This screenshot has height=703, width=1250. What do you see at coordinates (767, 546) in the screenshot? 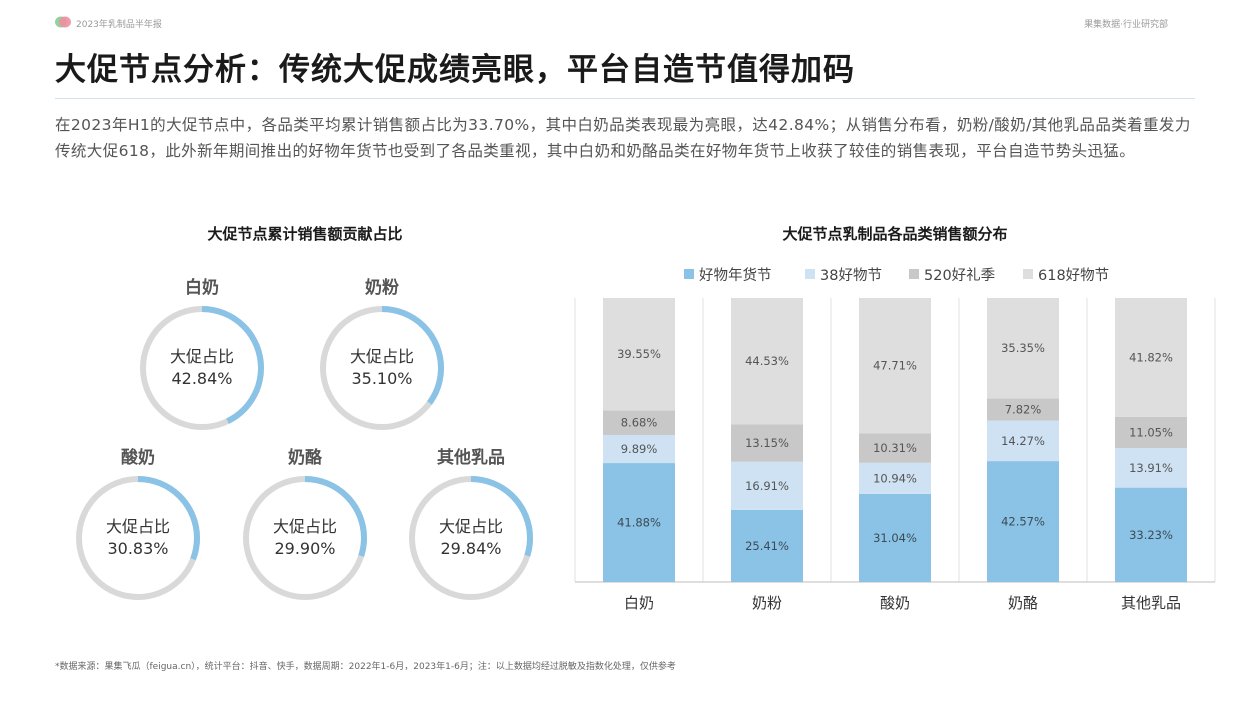
I see `bar-data-label: 25.41%` at bounding box center [767, 546].